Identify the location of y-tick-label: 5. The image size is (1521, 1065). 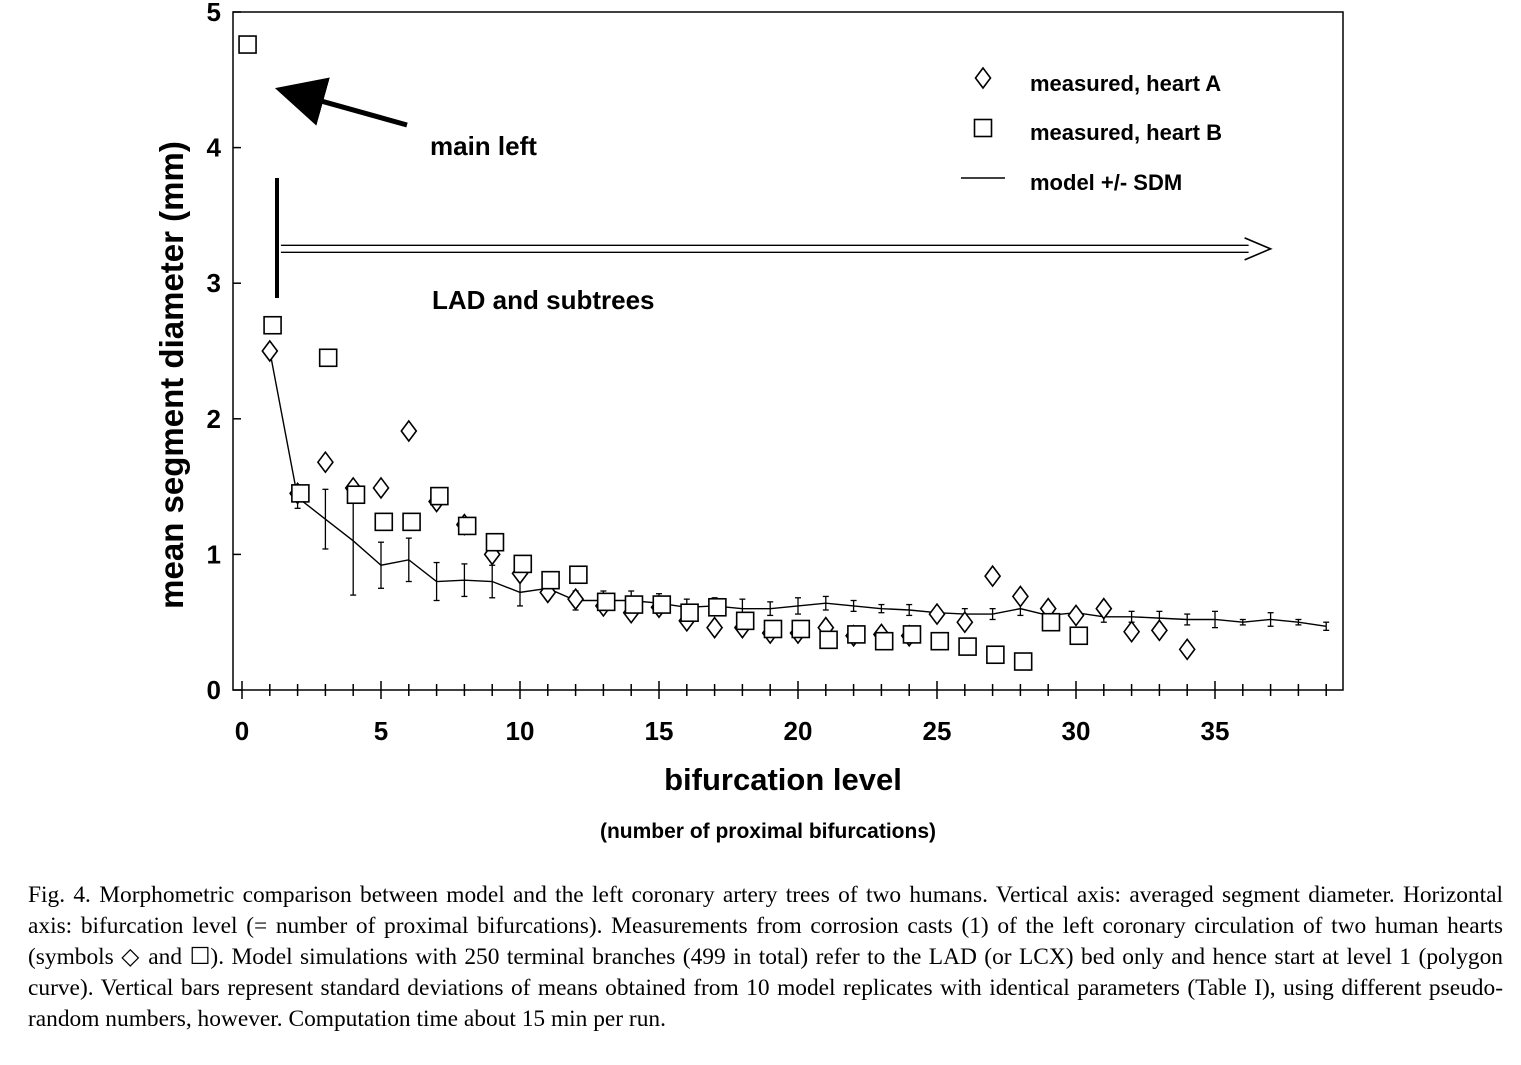
(214, 13).